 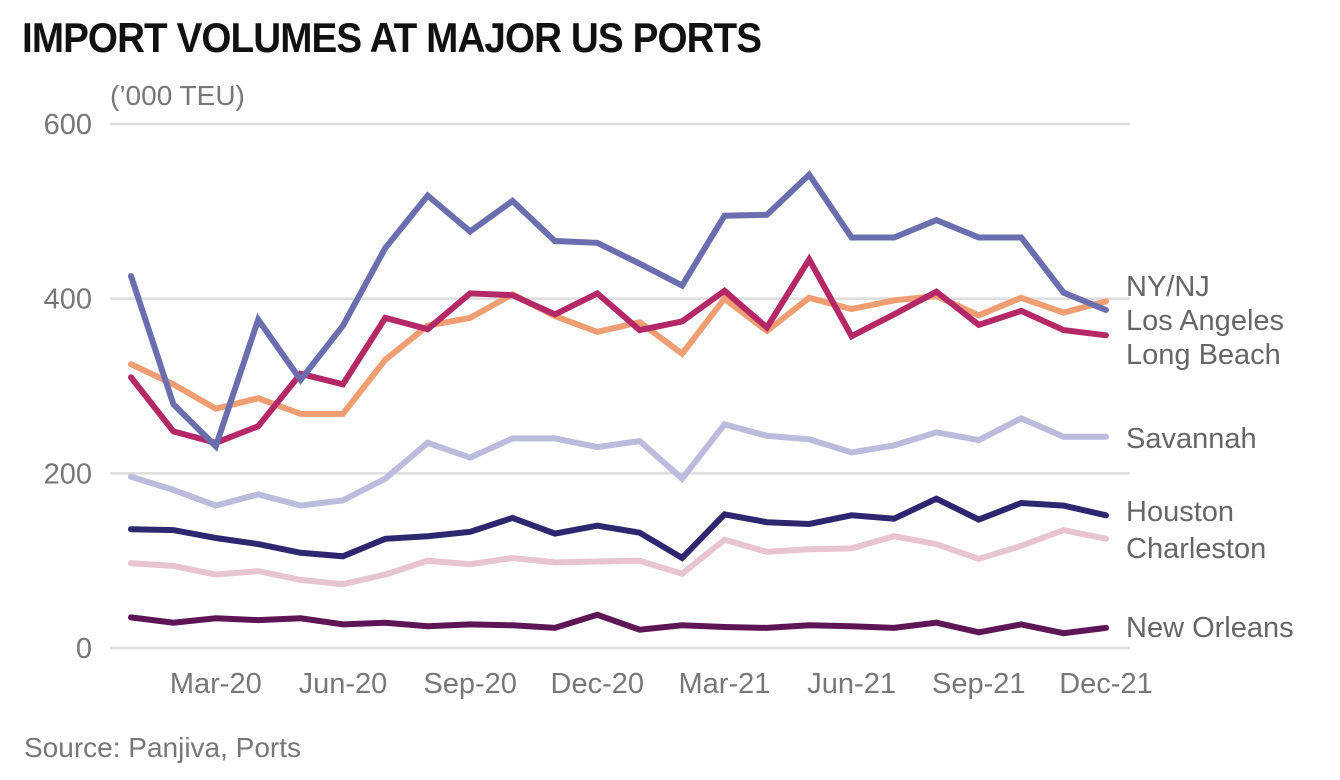 What do you see at coordinates (1191, 439) in the screenshot?
I see `series-label-savannah: Savannah` at bounding box center [1191, 439].